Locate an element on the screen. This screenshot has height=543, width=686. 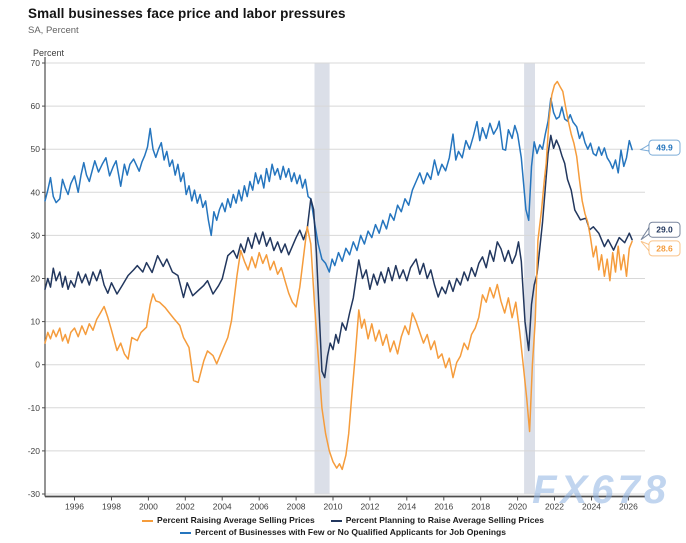
y-tick-label: 50 is located at coordinates (36, 149).